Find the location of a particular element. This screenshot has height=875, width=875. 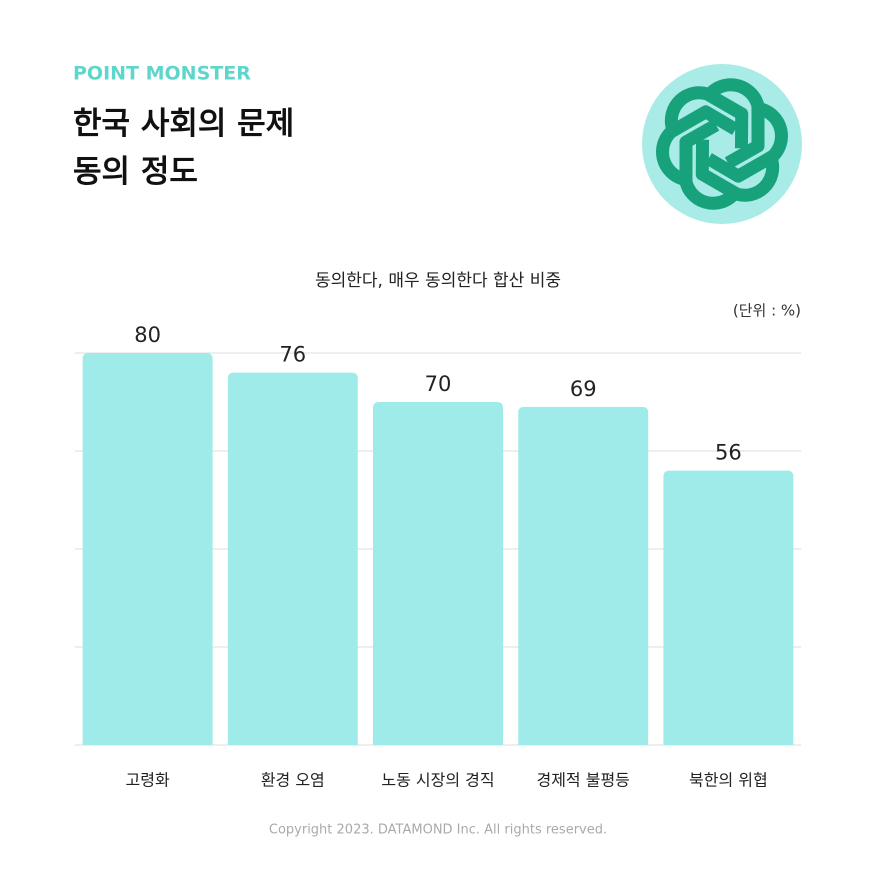

x-tick-label: 노동 시장의 경직 is located at coordinates (437, 780).